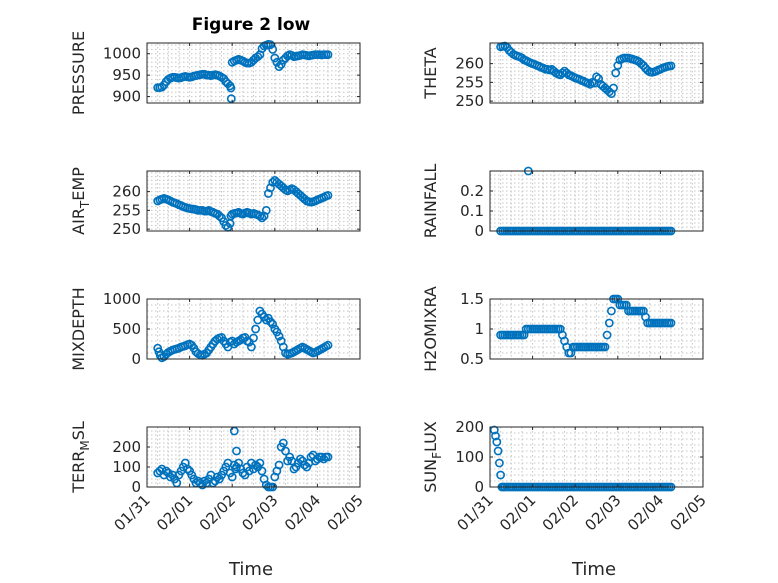 Image resolution: width=778 pixels, height=583 pixels. What do you see at coordinates (475, 512) in the screenshot?
I see `x-tick-label: 01/31` at bounding box center [475, 512].